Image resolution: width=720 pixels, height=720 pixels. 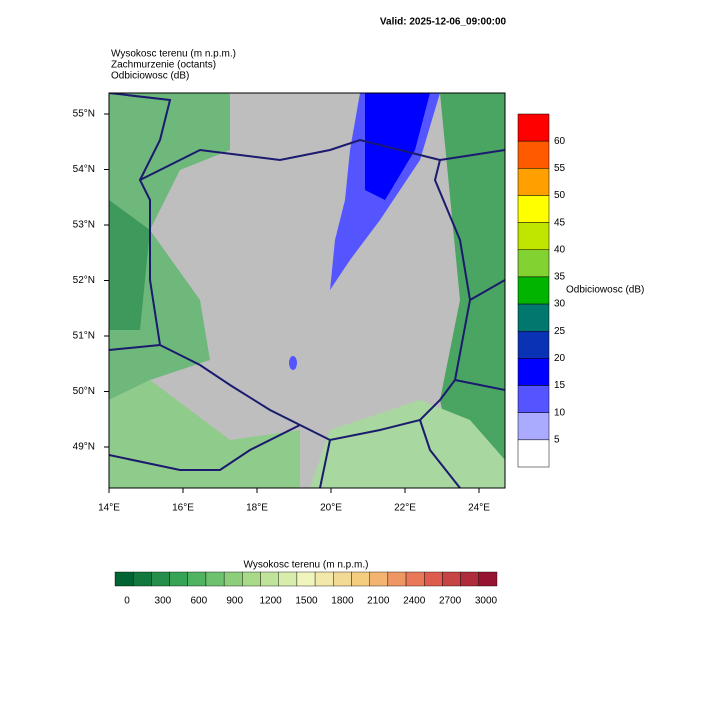 I want to click on colorbar-label: 25, so click(x=560, y=331).